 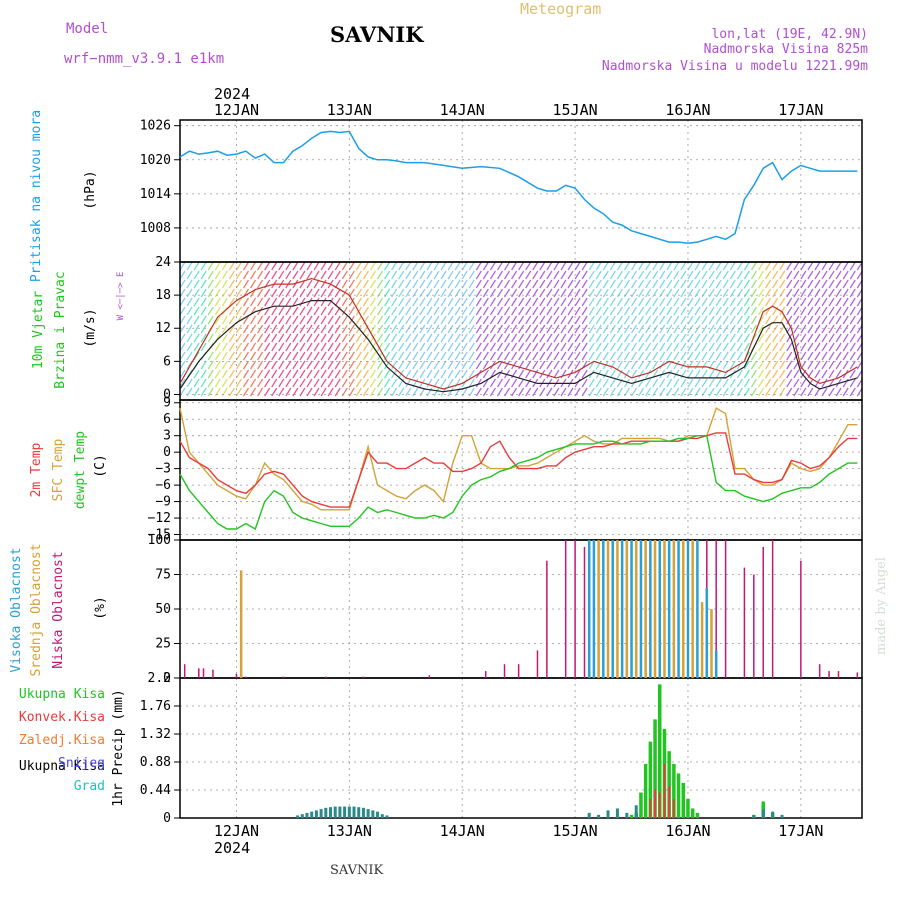 What do you see at coordinates (159, 535) in the screenshot?
I see `temp-tick-label: −15` at bounding box center [159, 535].